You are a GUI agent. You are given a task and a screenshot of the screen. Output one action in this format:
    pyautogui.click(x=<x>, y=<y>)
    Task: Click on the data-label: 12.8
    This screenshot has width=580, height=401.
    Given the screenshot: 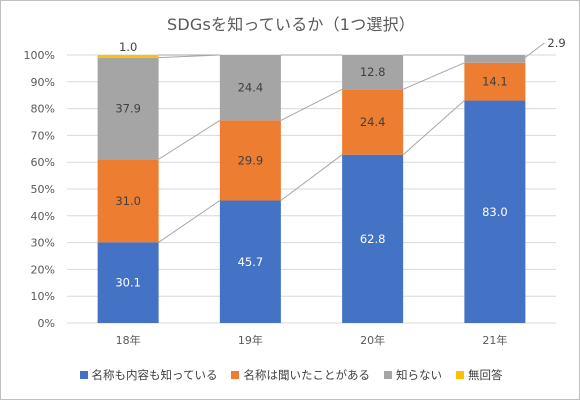 What is the action you would take?
    pyautogui.click(x=373, y=72)
    